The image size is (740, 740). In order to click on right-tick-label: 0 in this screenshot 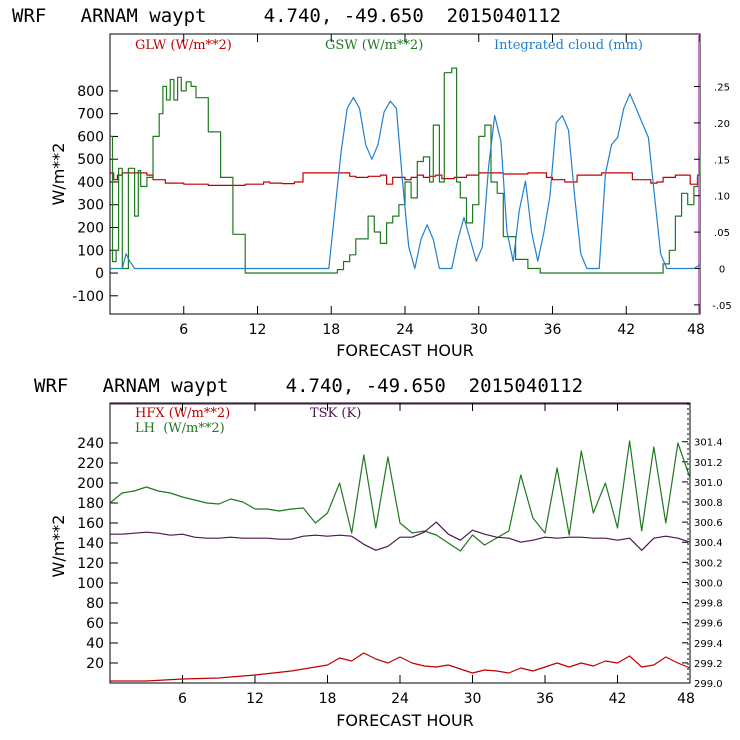, I will do `click(722, 269)`.